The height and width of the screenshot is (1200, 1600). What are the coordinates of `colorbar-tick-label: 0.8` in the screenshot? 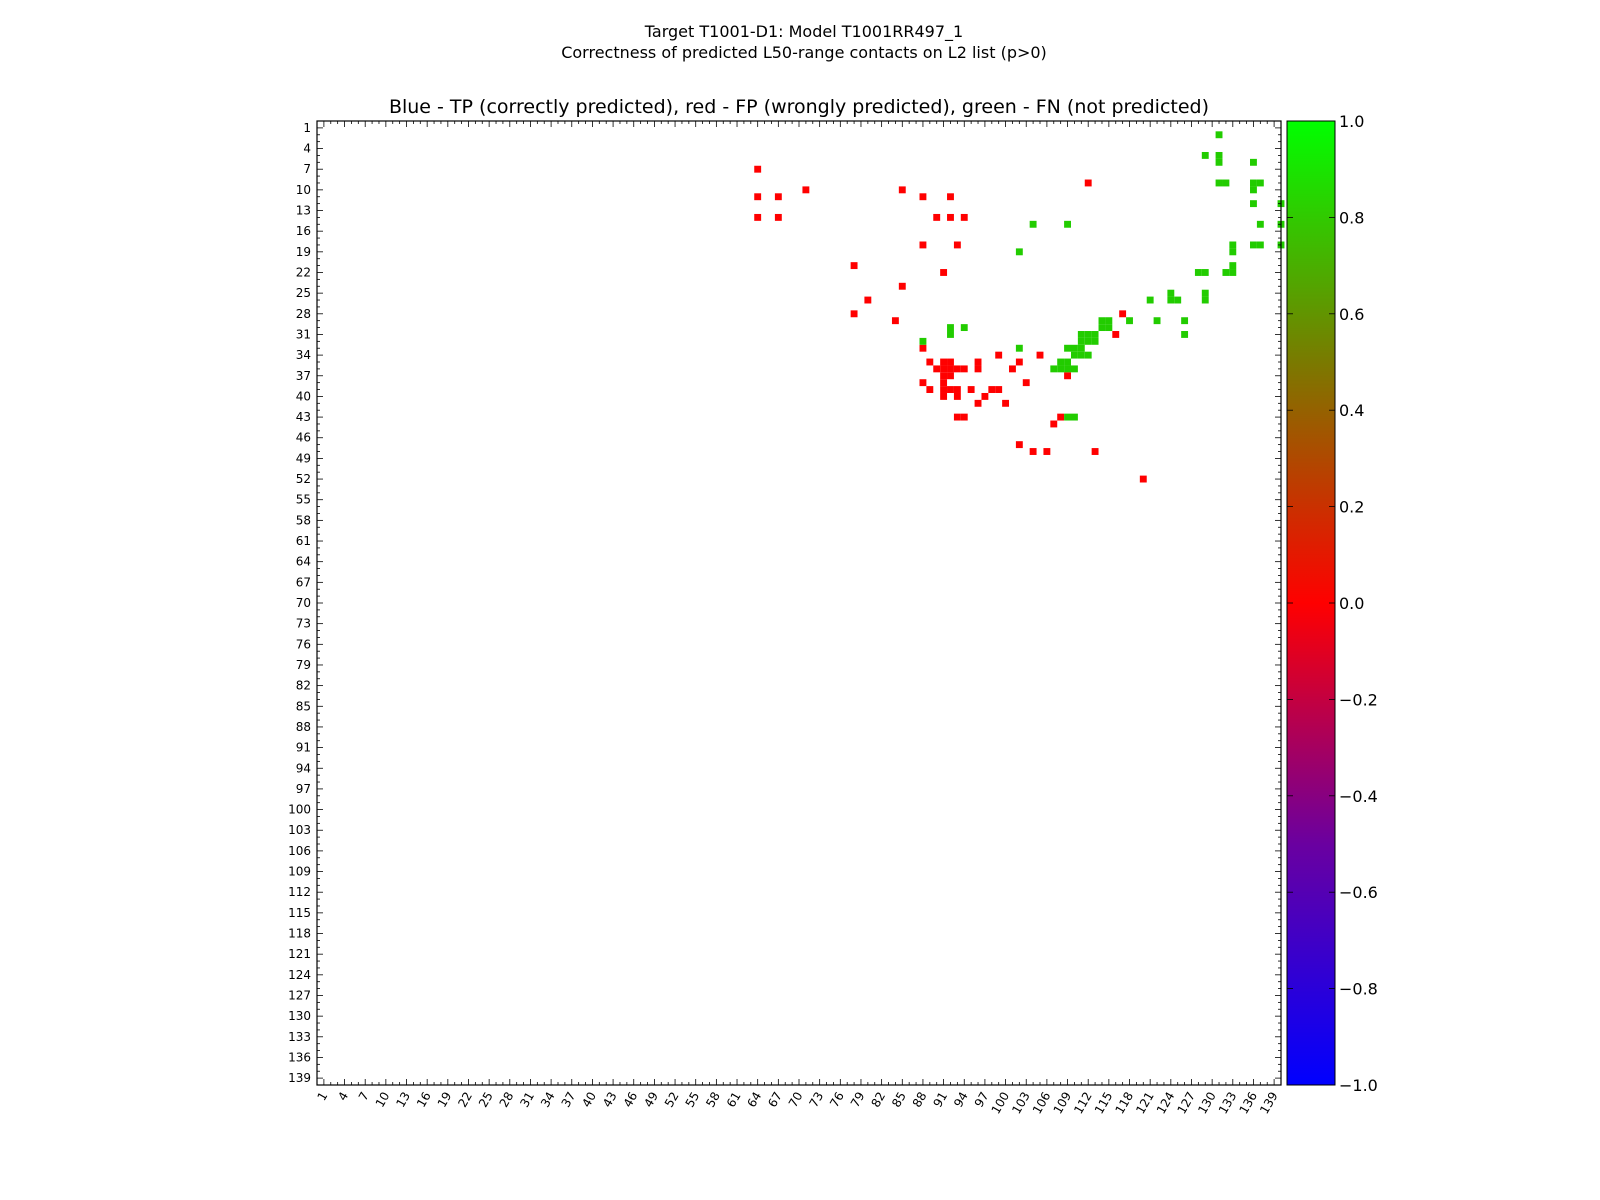 It's located at (1351, 217).